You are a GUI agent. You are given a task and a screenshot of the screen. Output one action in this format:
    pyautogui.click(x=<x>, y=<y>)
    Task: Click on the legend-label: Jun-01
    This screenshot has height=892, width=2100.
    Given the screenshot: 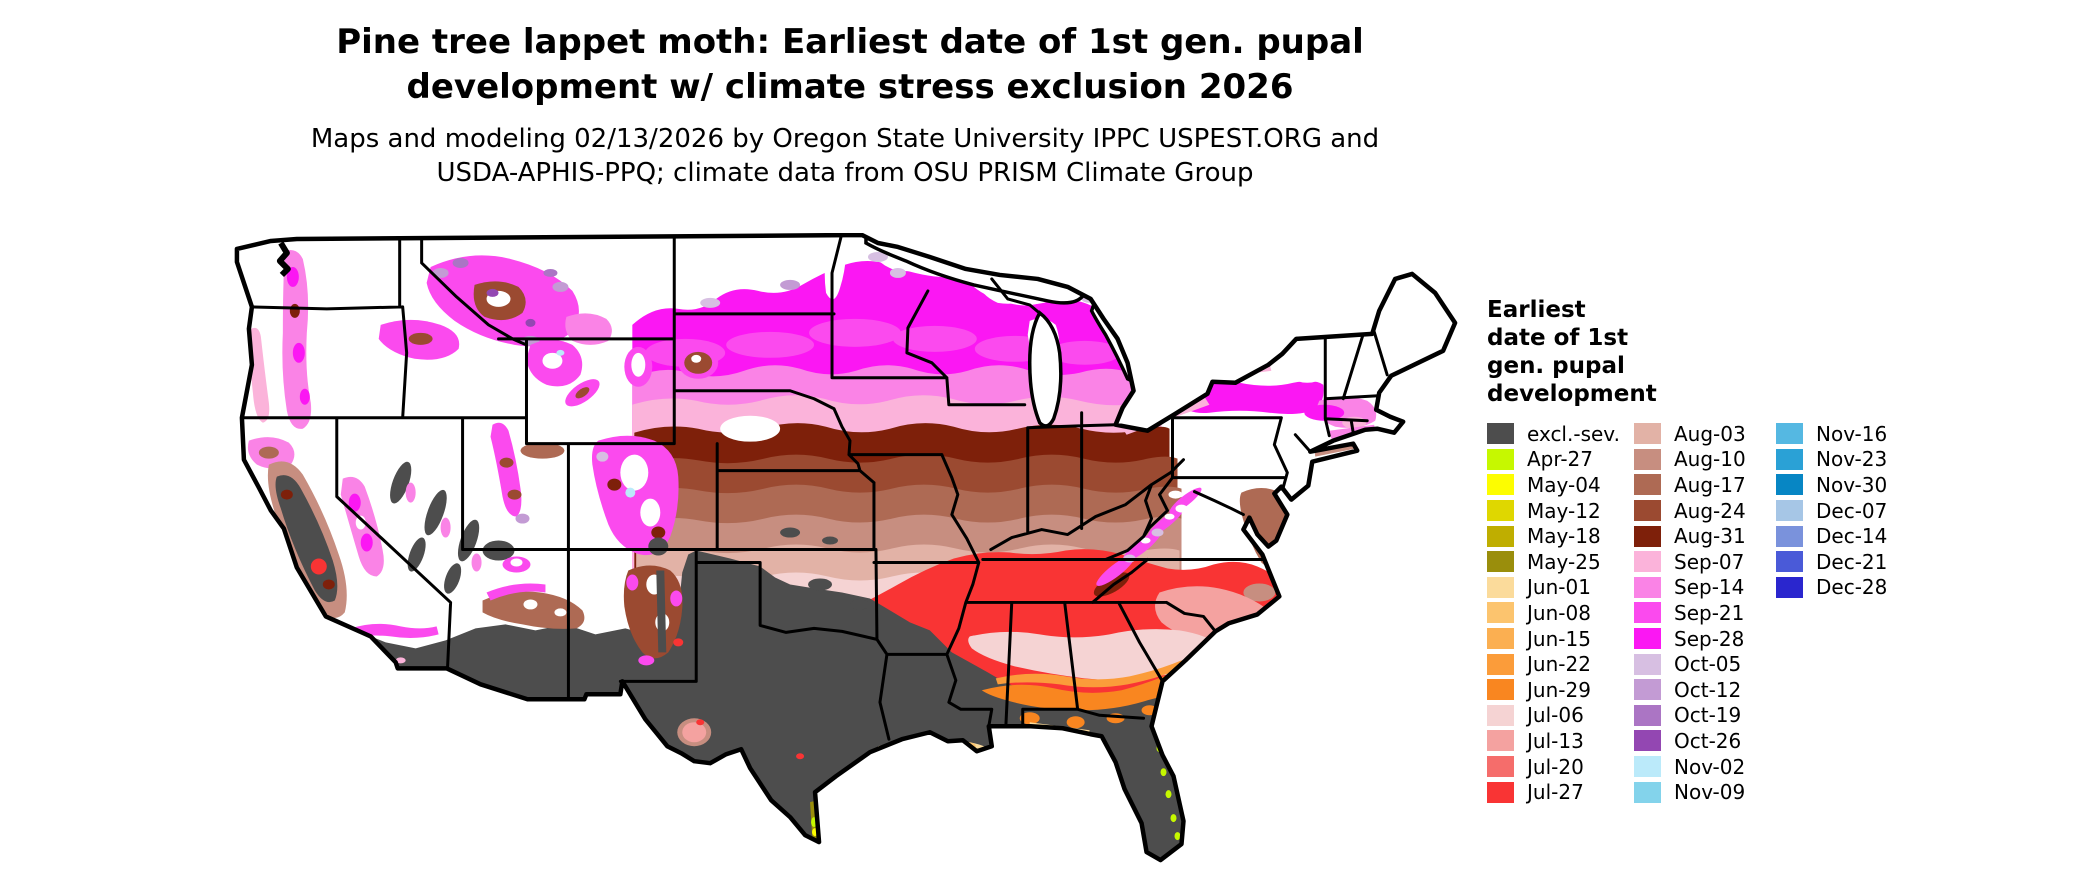 What is the action you would take?
    pyautogui.click(x=1559, y=587)
    